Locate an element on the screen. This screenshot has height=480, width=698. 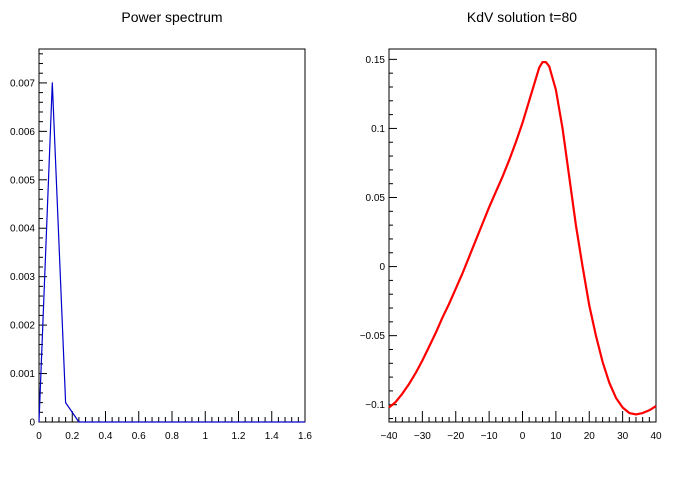
x-tick-label: 30 is located at coordinates (623, 436).